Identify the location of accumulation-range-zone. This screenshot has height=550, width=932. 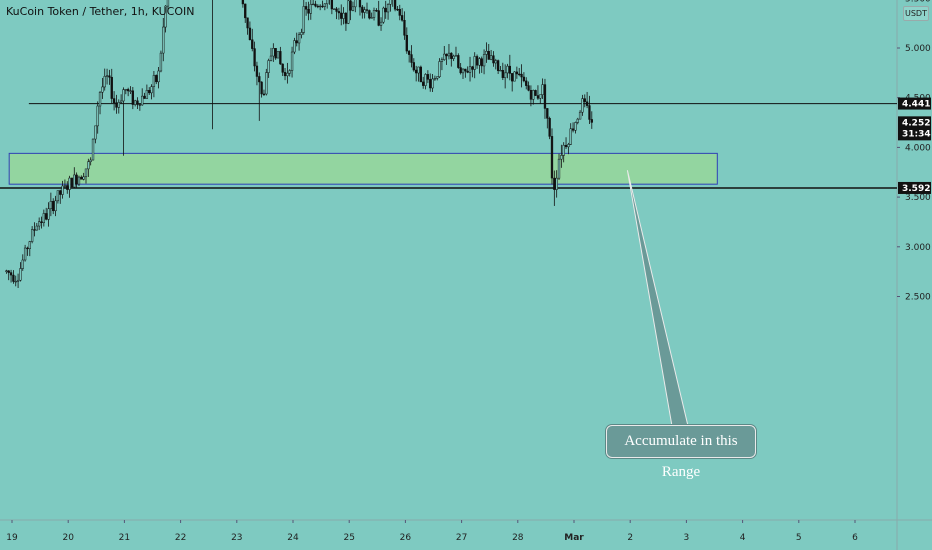
(363, 168).